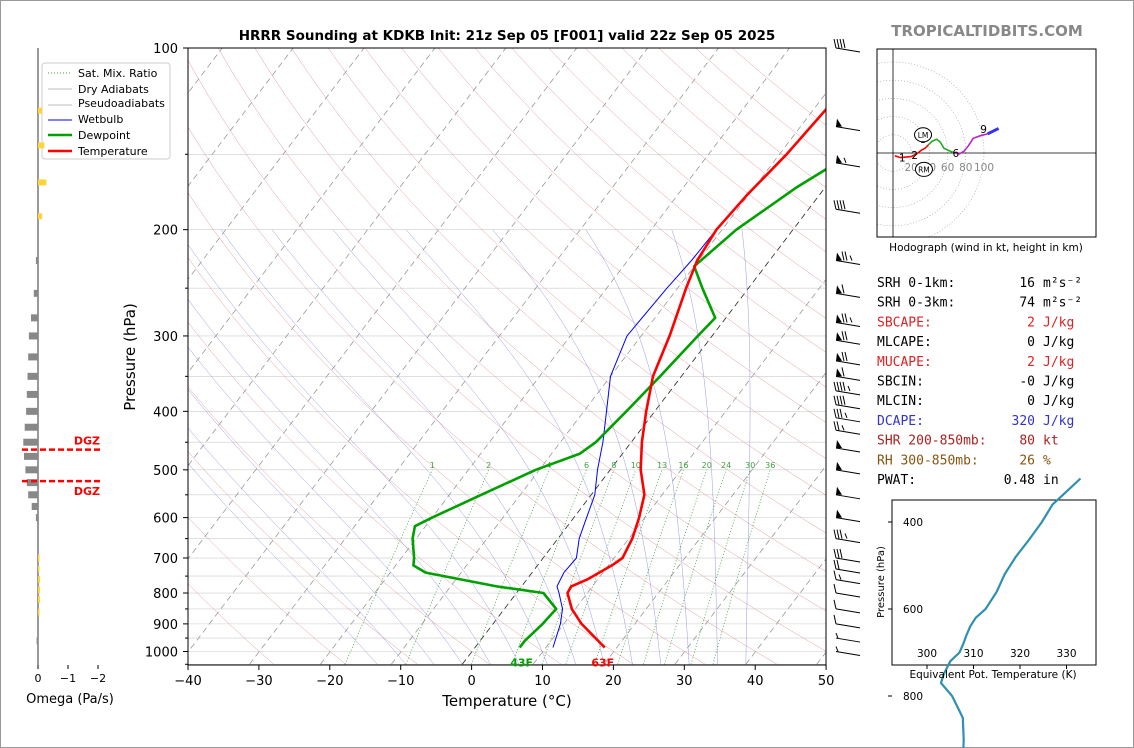  Describe the element at coordinates (1031, 401) in the screenshot. I see `stat-value: 0` at that location.